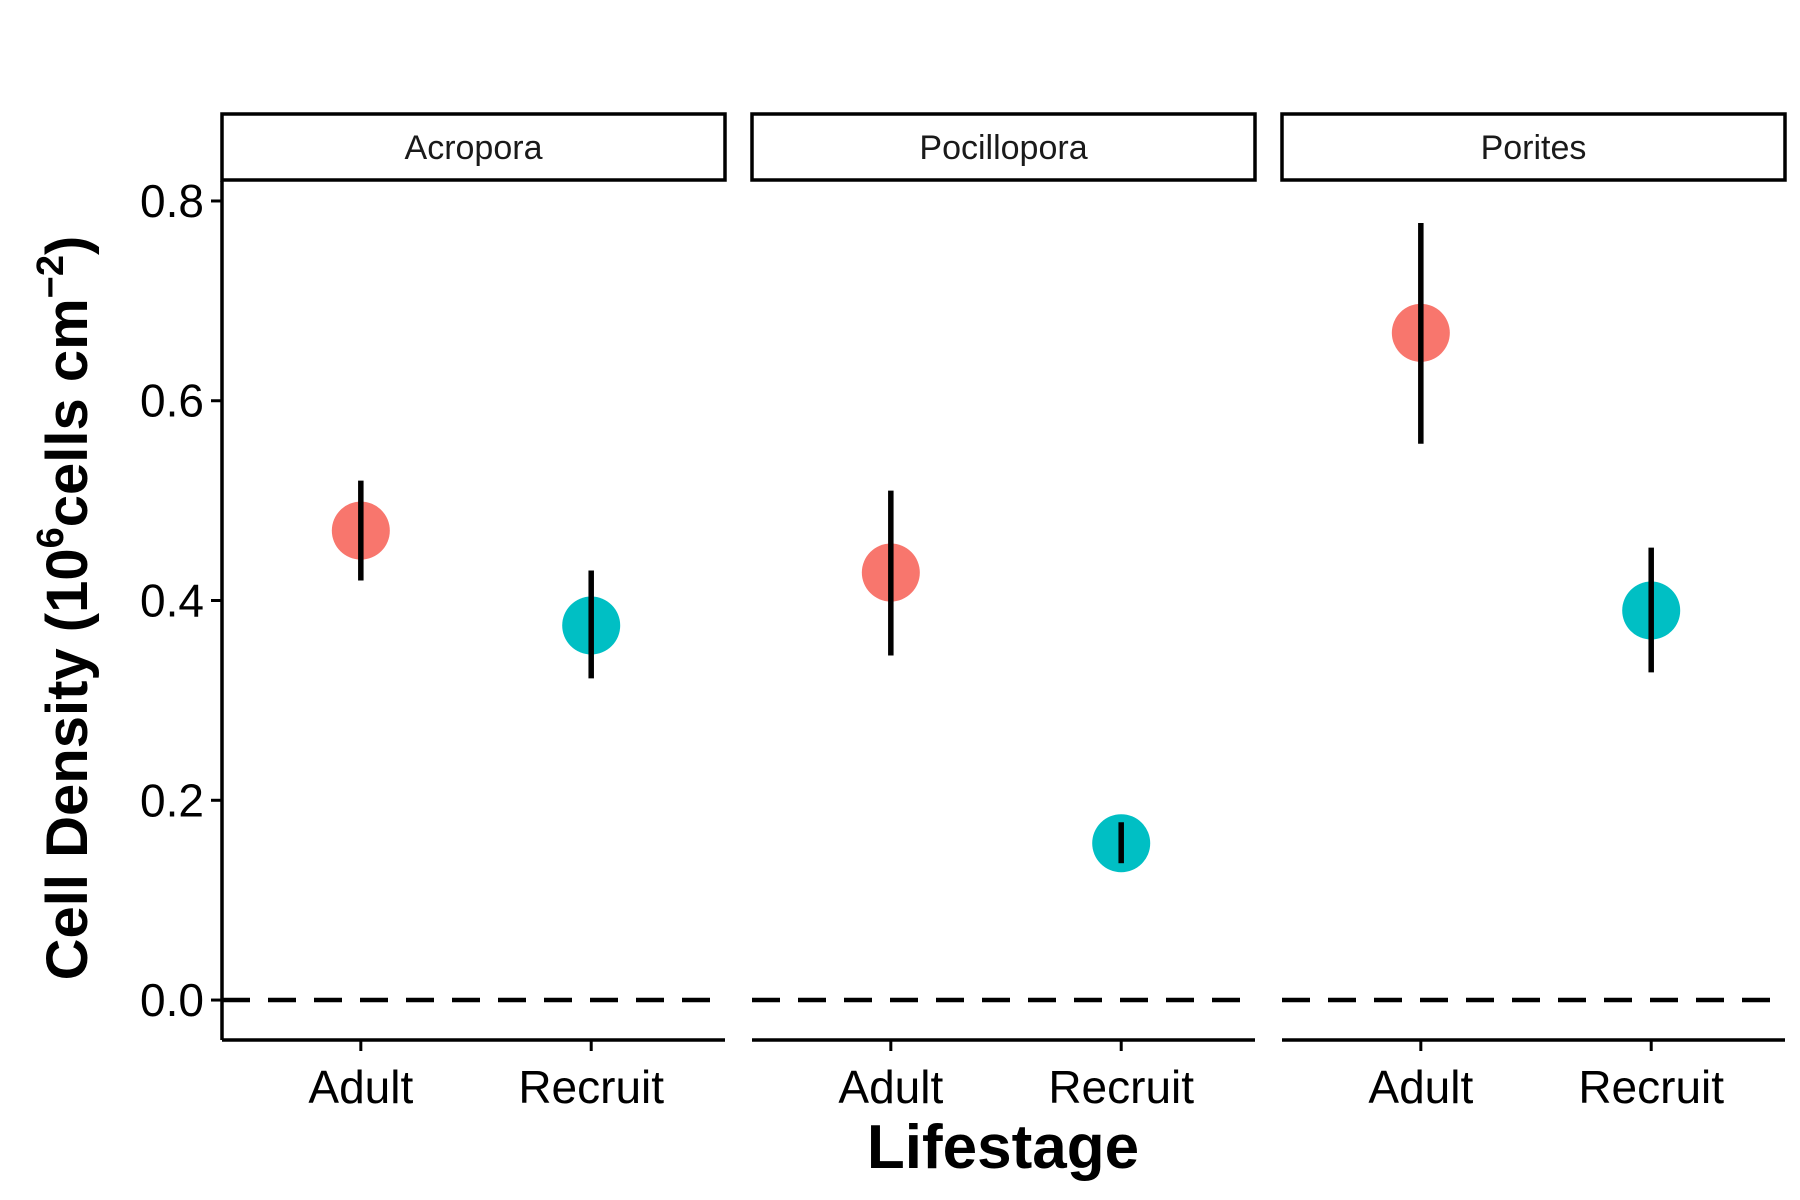 The width and height of the screenshot is (1800, 1200). I want to click on facet-strip-porites, so click(1533, 147).